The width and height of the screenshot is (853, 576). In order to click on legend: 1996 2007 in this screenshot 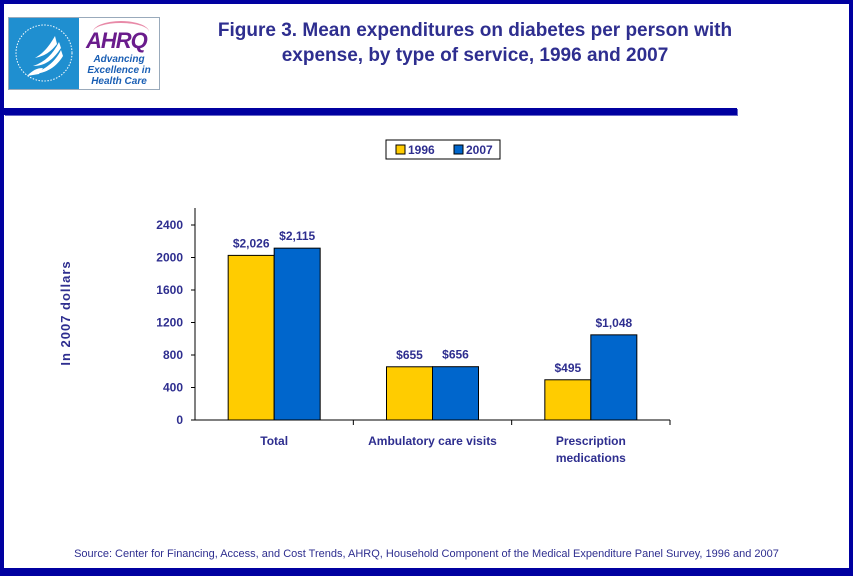, I will do `click(443, 149)`.